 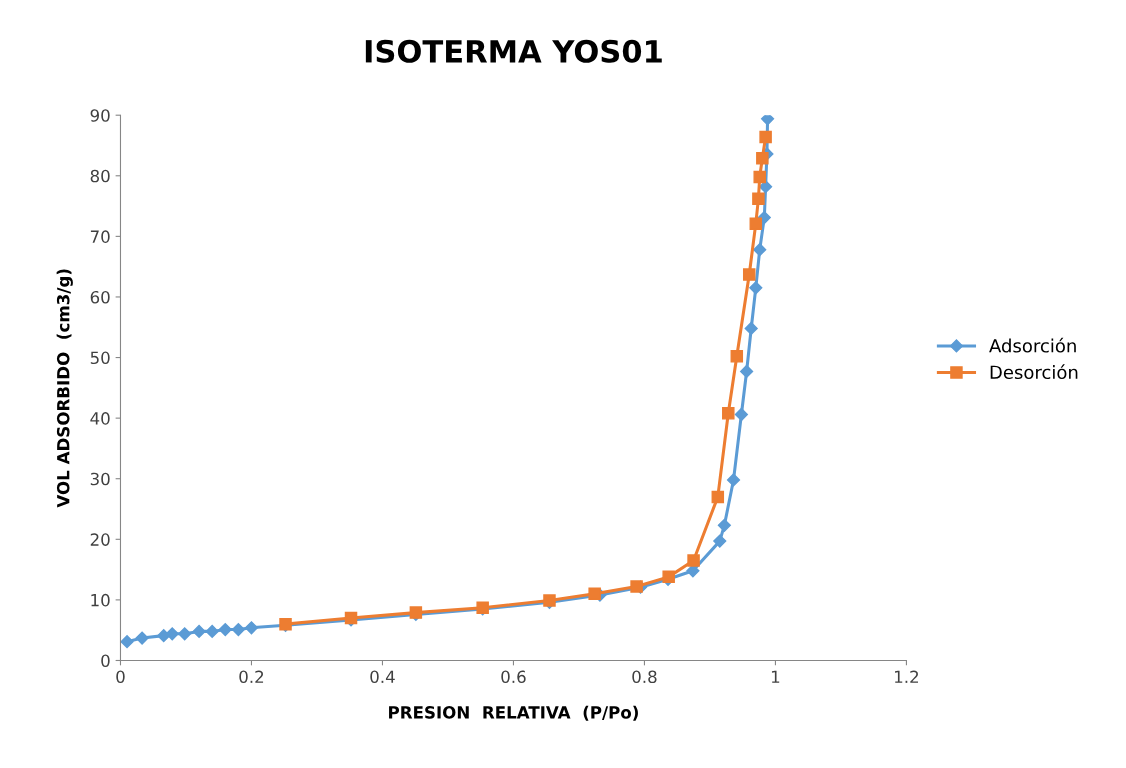 What do you see at coordinates (907, 676) in the screenshot?
I see `x-tick-label: 1.2` at bounding box center [907, 676].